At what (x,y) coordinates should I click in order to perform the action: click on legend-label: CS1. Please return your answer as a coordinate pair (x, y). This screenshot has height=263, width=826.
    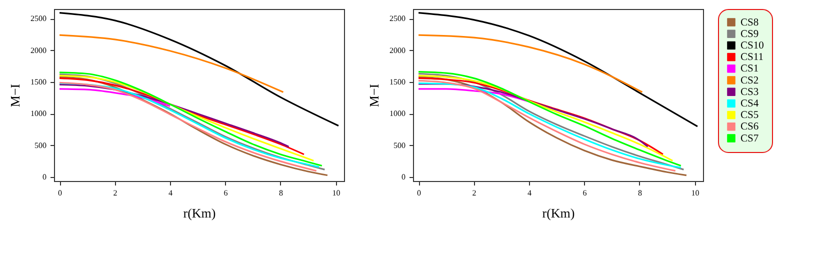
    Looking at the image, I should click on (749, 69).